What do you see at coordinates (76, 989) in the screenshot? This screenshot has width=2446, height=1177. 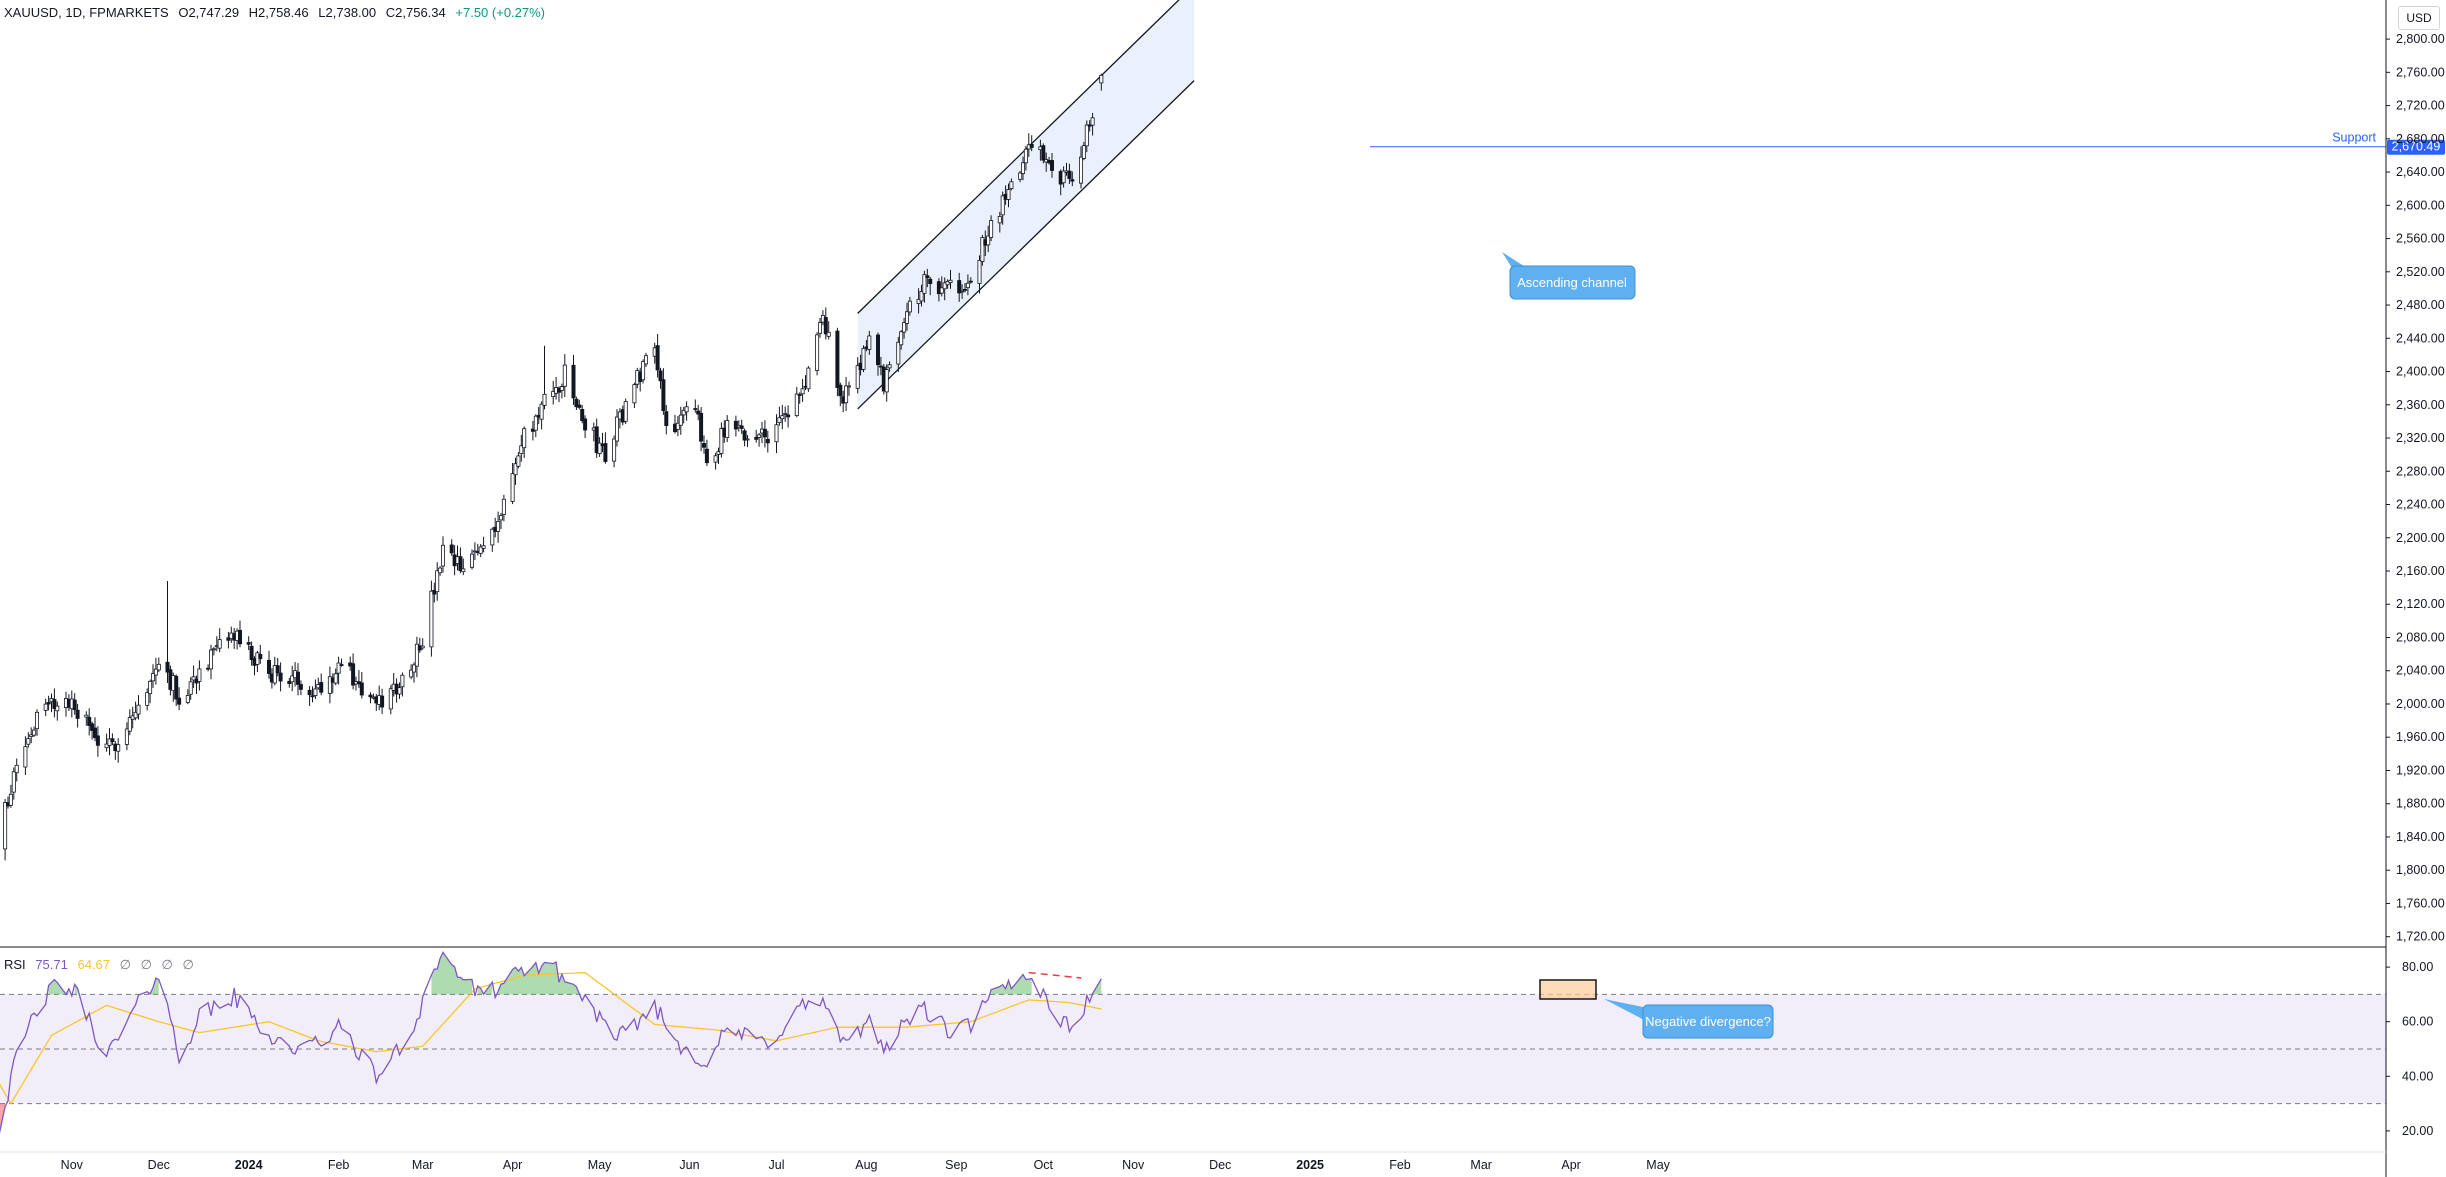 I see `rsi-overbought-fill` at bounding box center [76, 989].